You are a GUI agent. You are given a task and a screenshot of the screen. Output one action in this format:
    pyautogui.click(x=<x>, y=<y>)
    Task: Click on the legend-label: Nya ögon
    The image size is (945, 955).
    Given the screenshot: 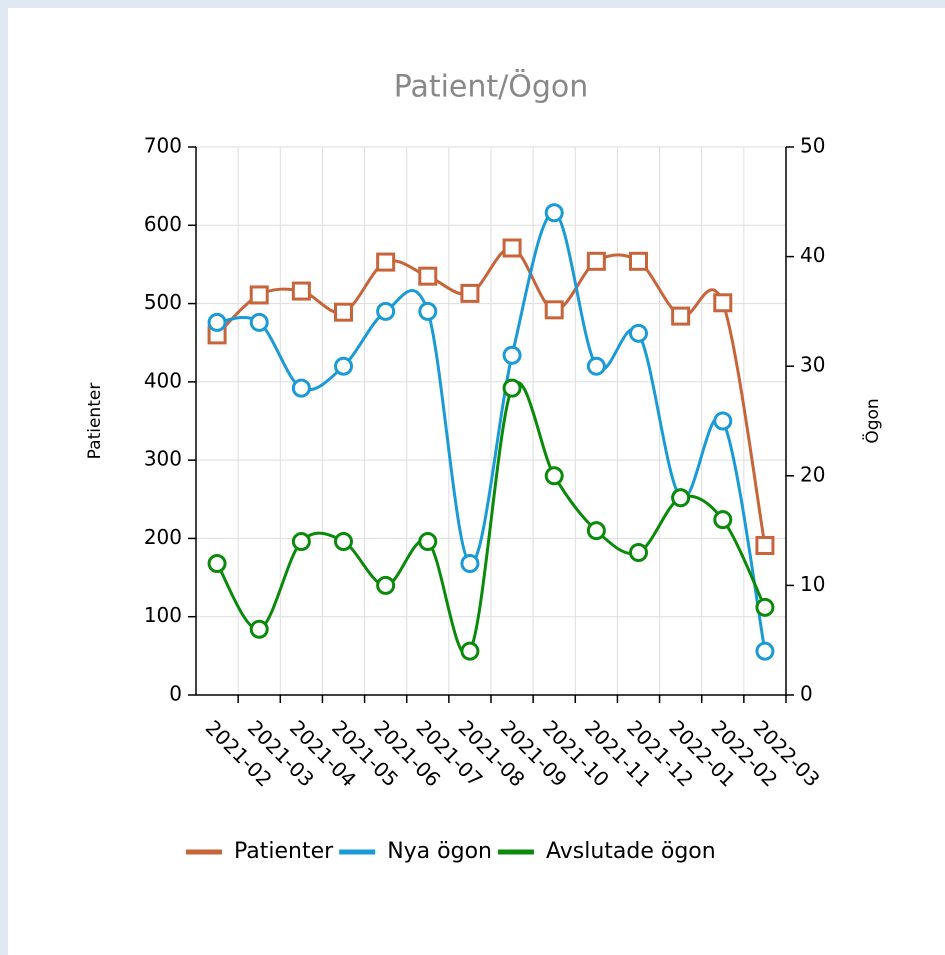 What is the action you would take?
    pyautogui.click(x=439, y=851)
    